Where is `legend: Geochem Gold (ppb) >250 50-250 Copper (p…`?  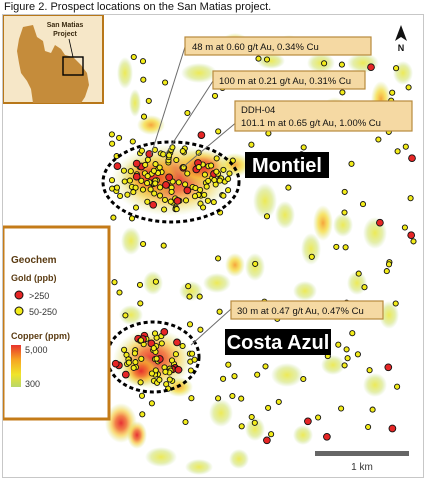
legend: Geochem Gold (ppb) >250 50-250 Copper (p… is located at coordinates (57, 323).